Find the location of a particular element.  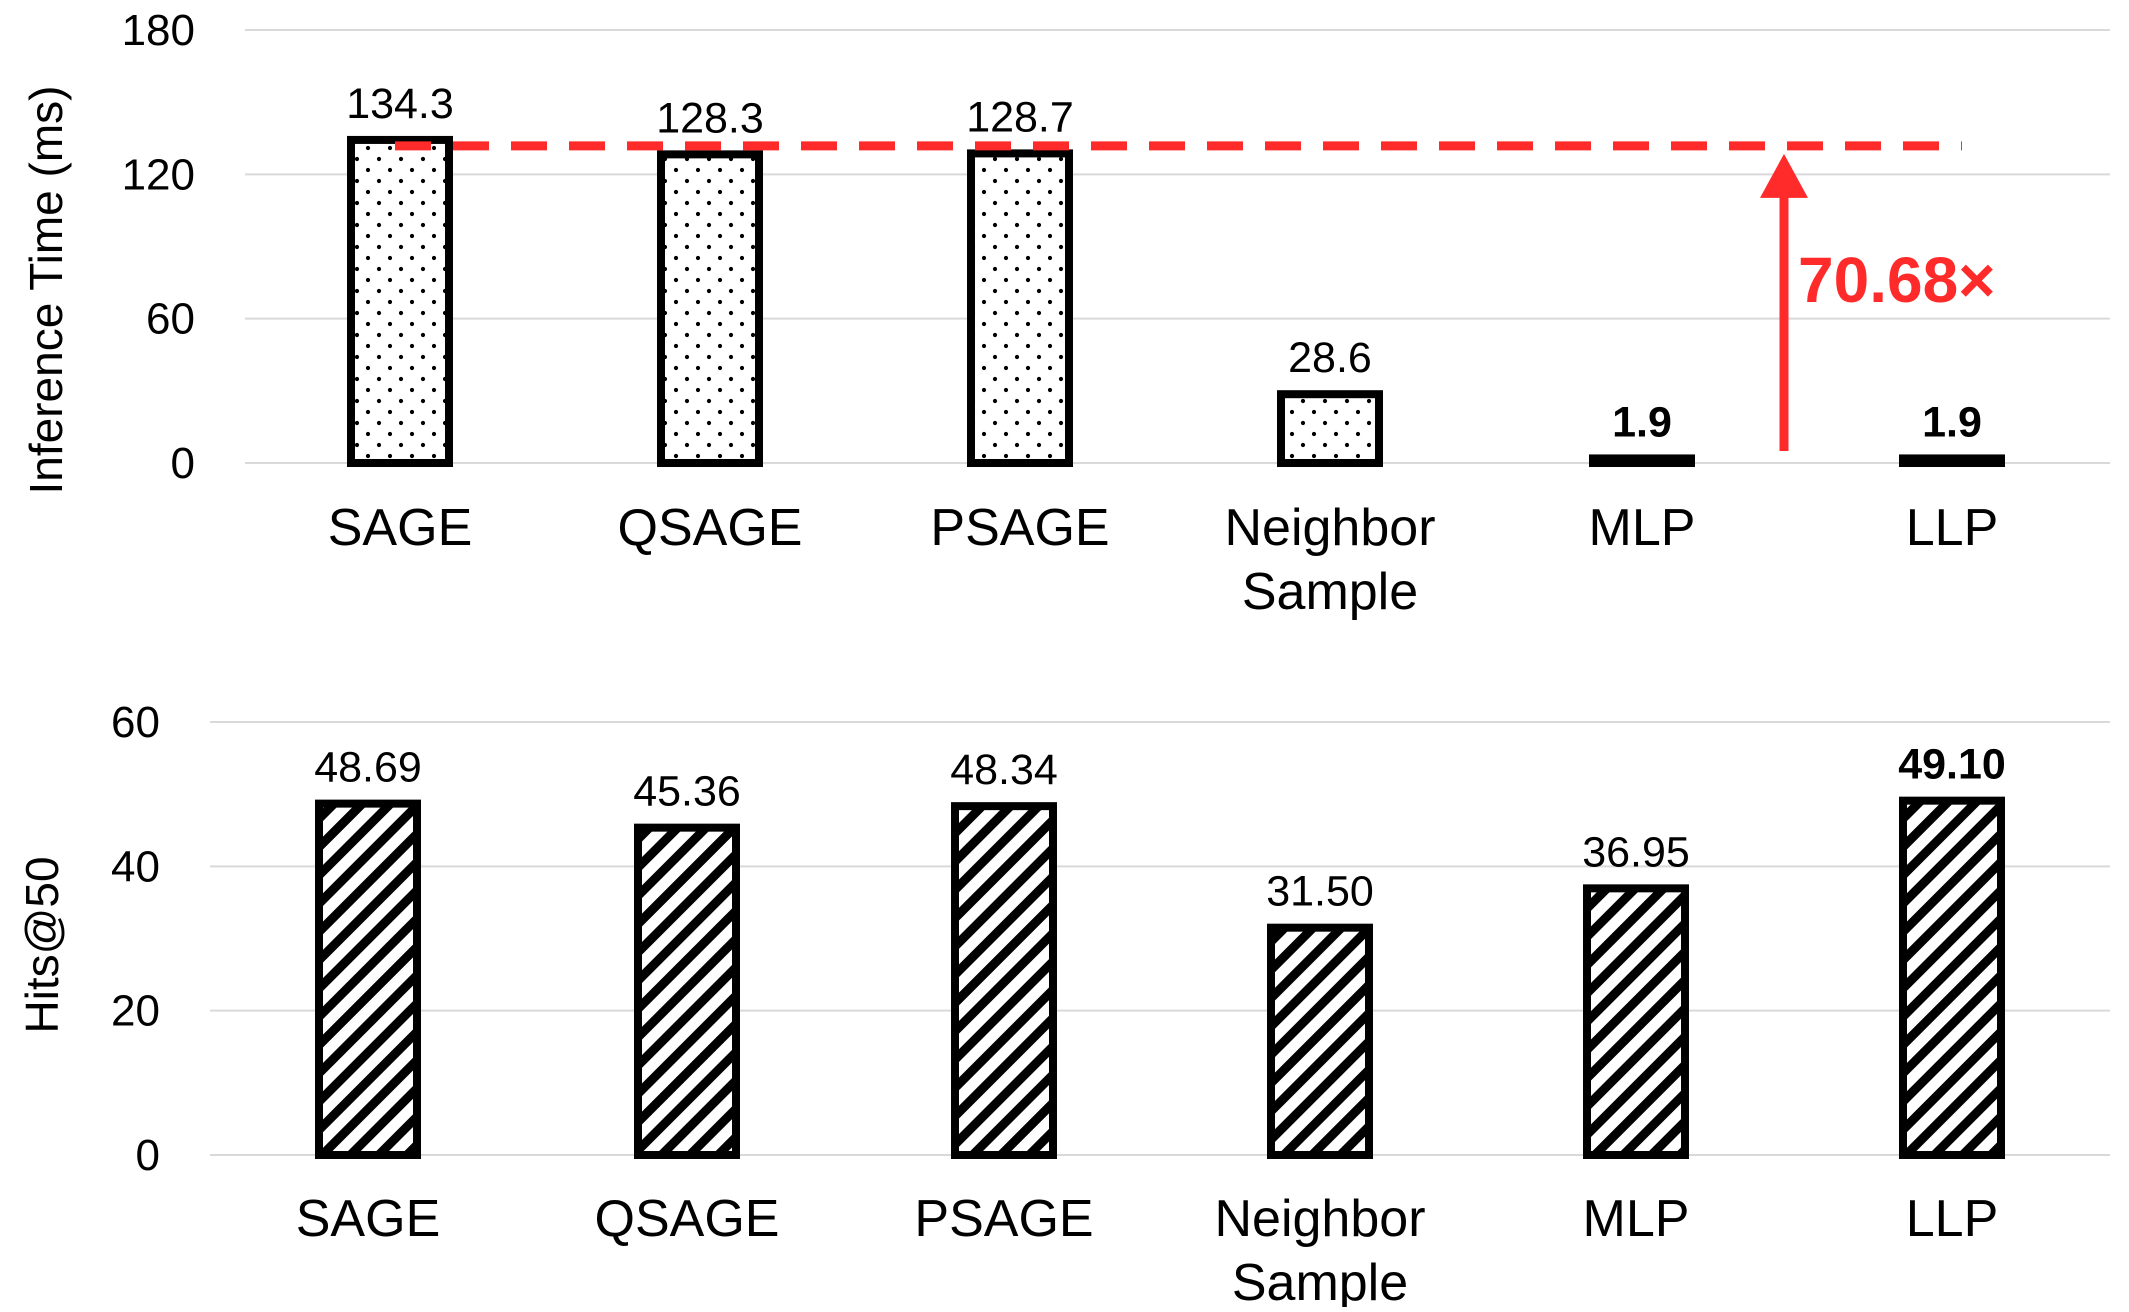

data-label: 48.69 is located at coordinates (368, 768).